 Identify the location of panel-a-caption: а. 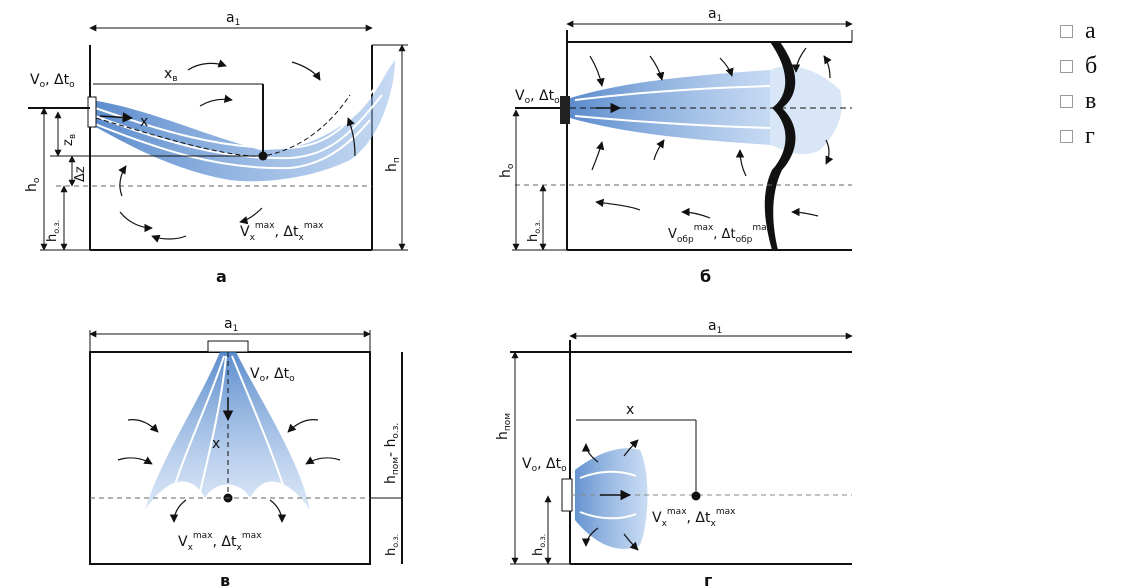
(221, 276).